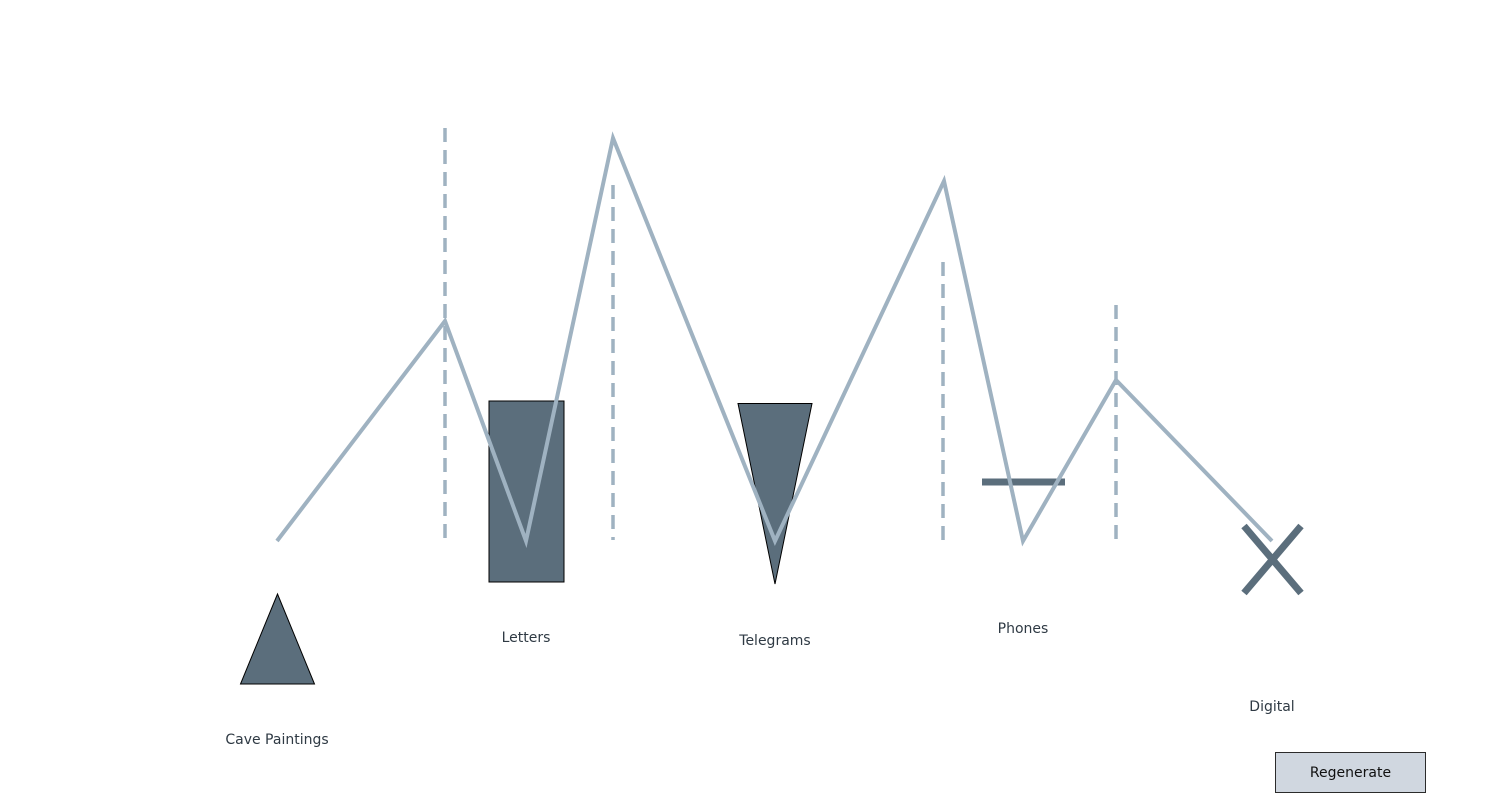  Describe the element at coordinates (526, 491) in the screenshot. I see `letters-rectangle-marker` at that location.